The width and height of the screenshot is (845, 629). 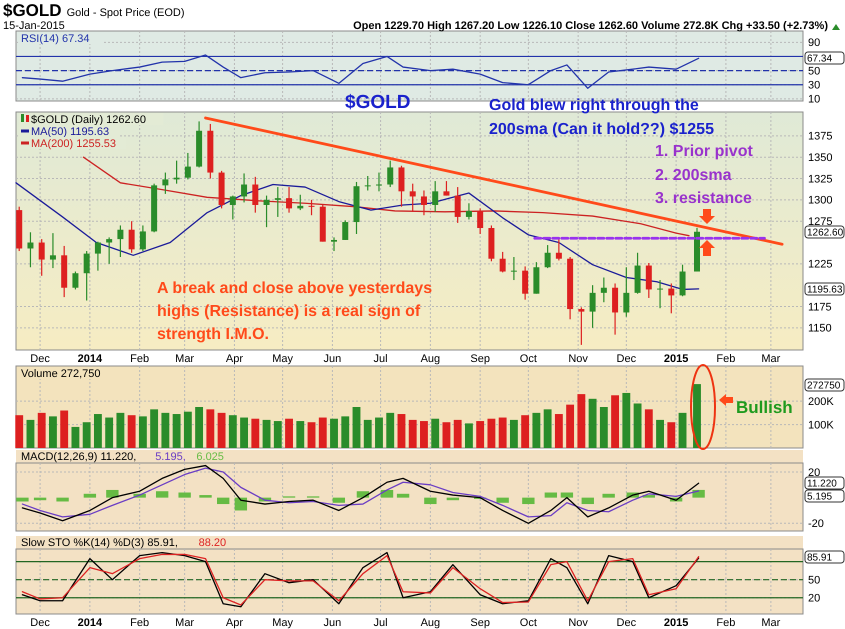 I want to click on text: RSI(14) 67.34, so click(x=55, y=39).